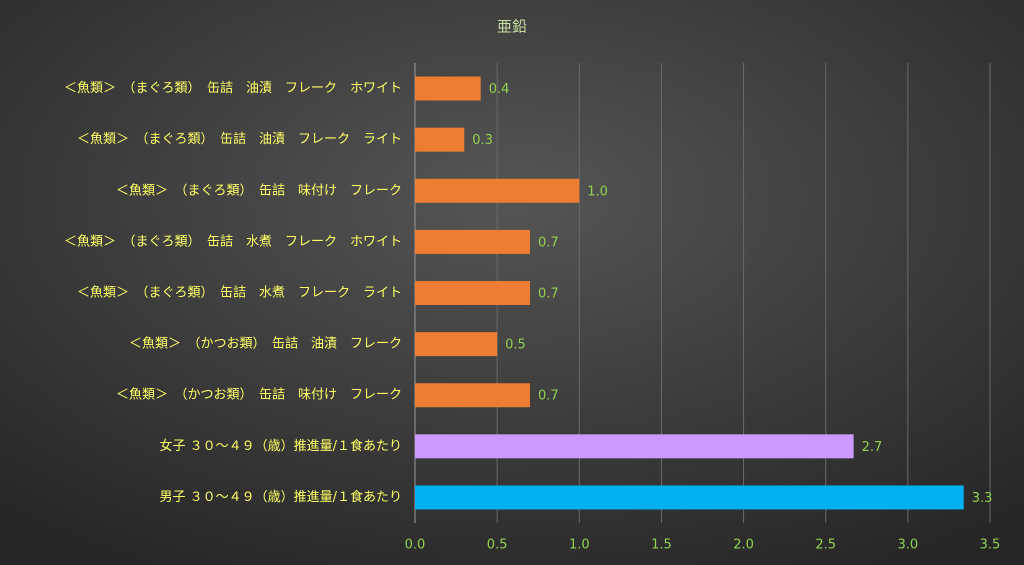  Describe the element at coordinates (872, 447) in the screenshot. I see `value-label: 2.7` at that location.